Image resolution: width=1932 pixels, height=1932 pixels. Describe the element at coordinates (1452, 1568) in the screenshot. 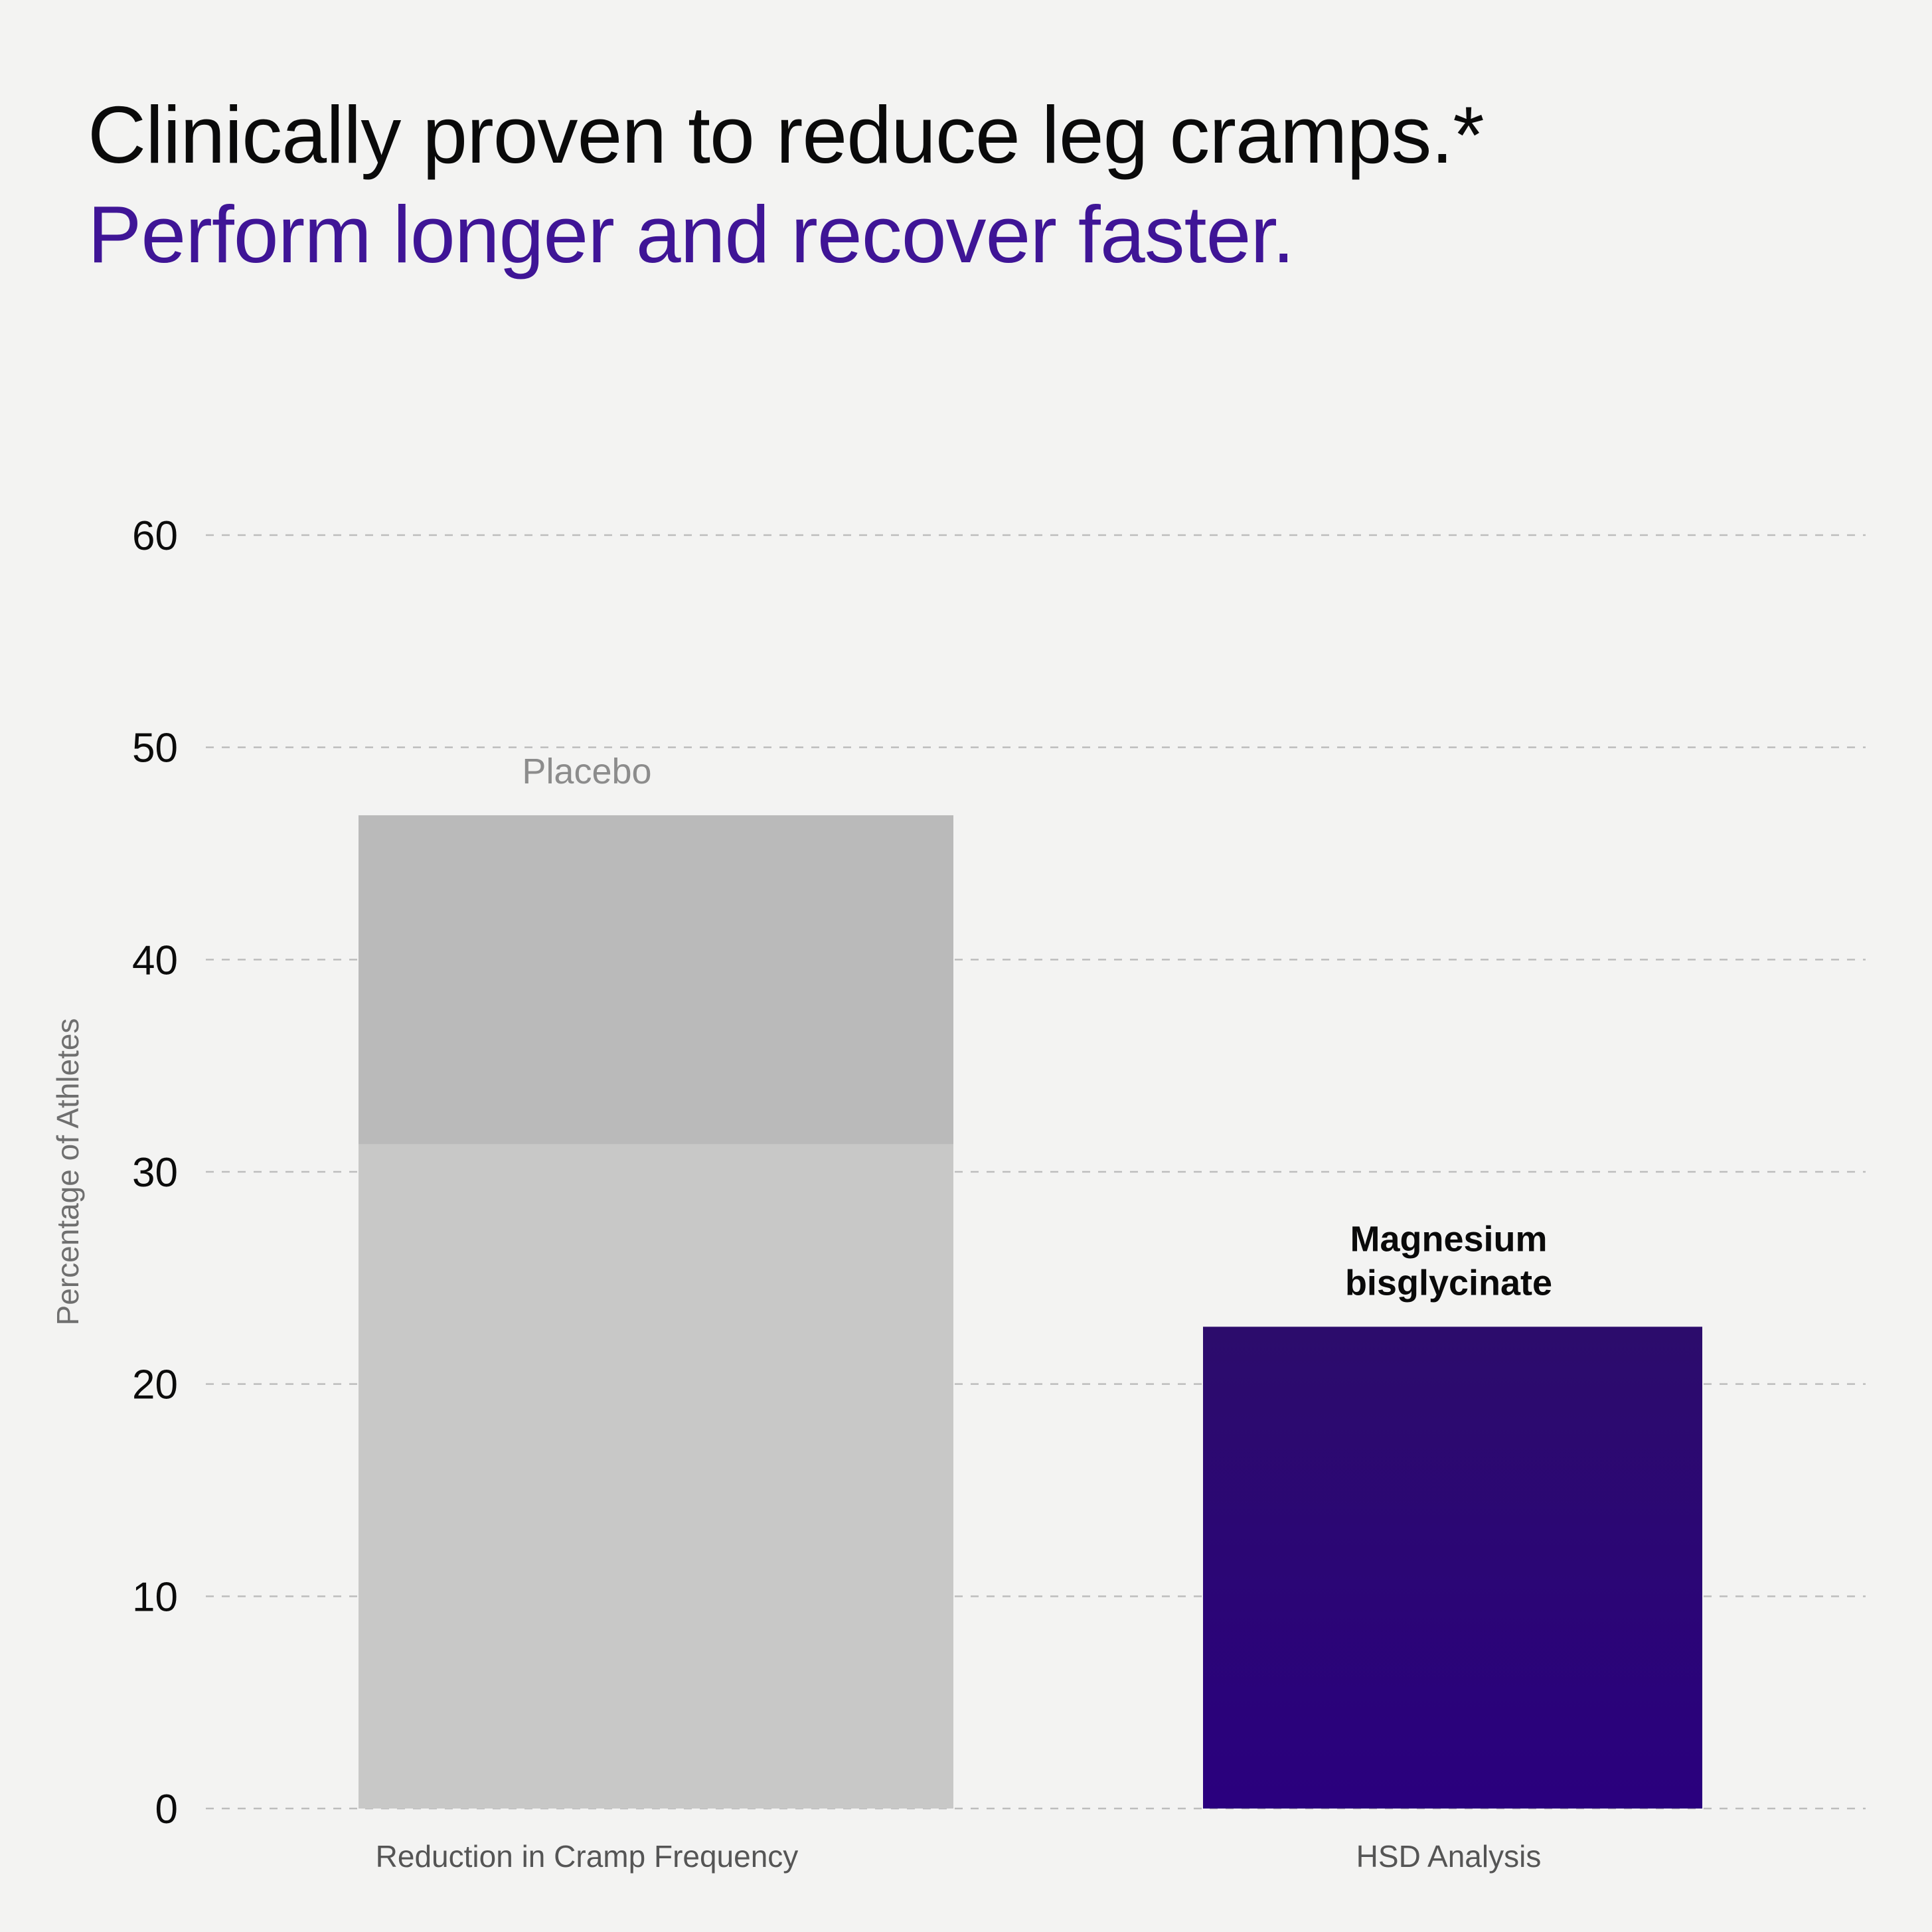

I see `bar-magnesium` at that location.